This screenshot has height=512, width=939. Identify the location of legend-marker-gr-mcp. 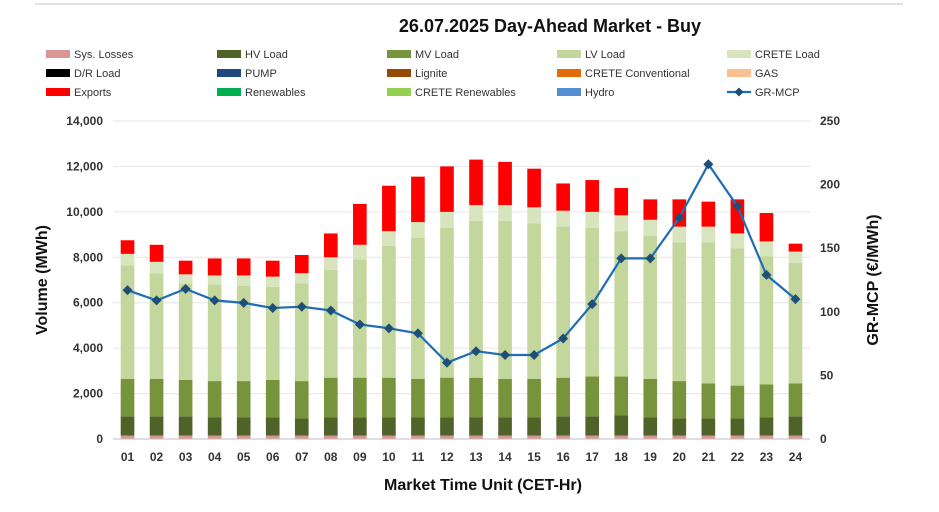
(739, 92).